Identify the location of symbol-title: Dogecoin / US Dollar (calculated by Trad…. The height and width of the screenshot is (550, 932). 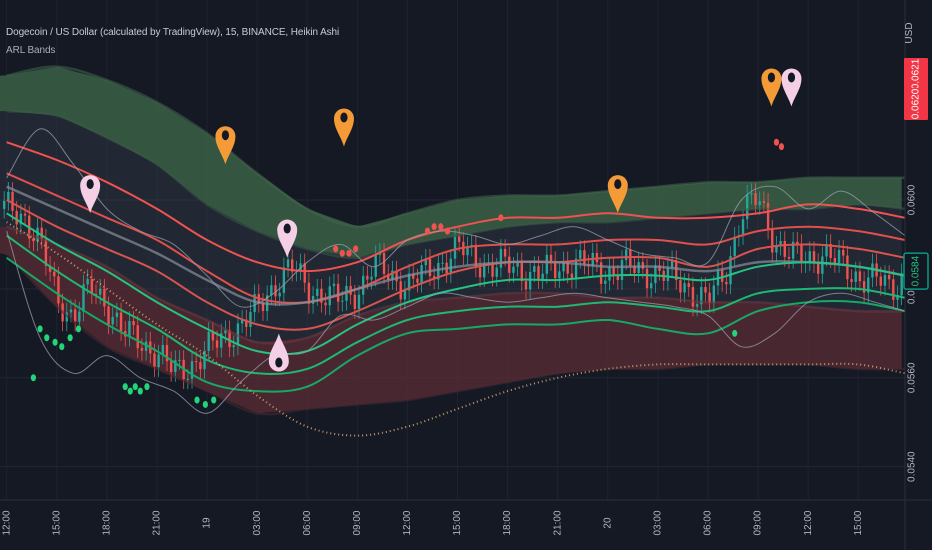
(173, 32).